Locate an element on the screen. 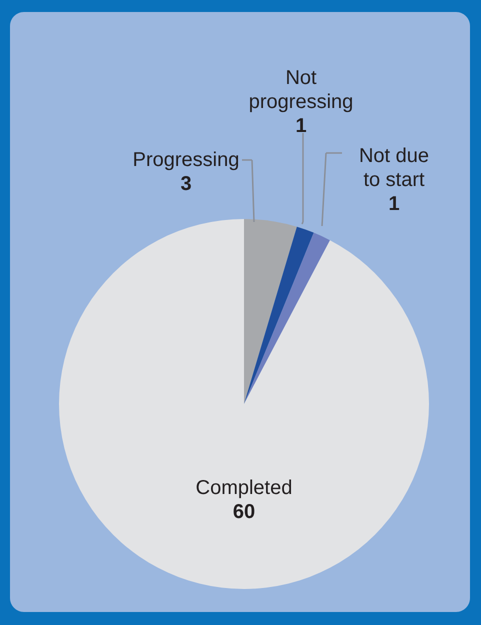 This screenshot has width=481, height=625. data-label: 3 is located at coordinates (186, 184).